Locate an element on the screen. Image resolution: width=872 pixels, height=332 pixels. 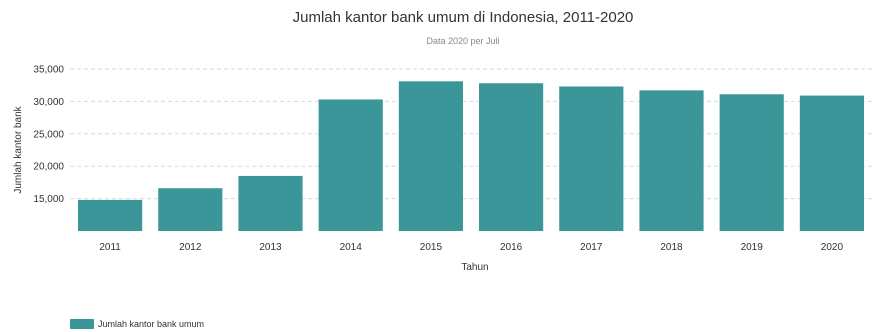
bar-2014 is located at coordinates (350, 165).